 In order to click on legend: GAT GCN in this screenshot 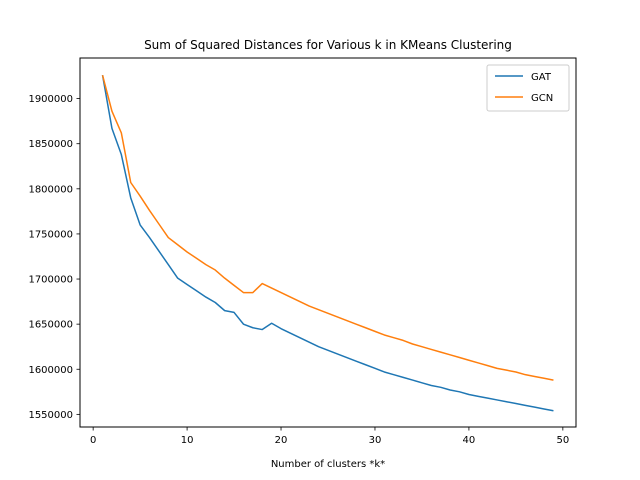, I will do `click(528, 88)`.